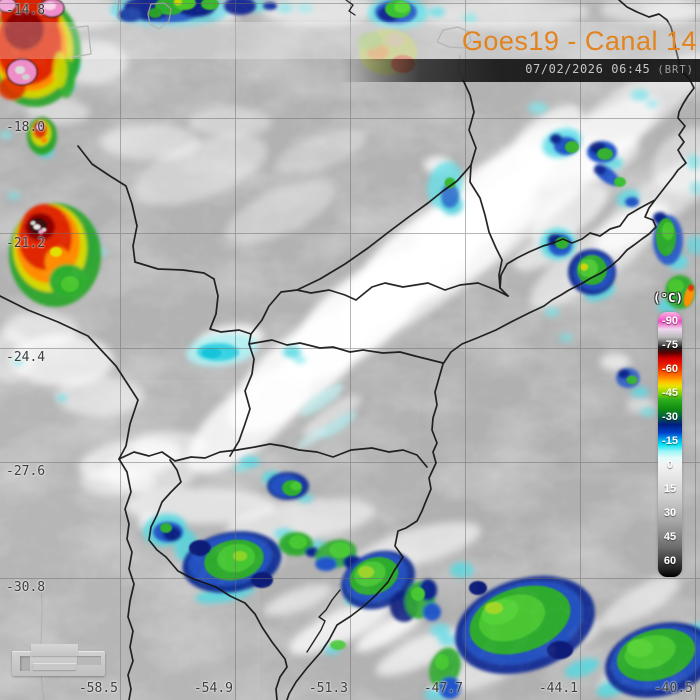 This screenshot has height=700, width=700. Describe the element at coordinates (328, 688) in the screenshot. I see `lon-label: -51.3` at that location.